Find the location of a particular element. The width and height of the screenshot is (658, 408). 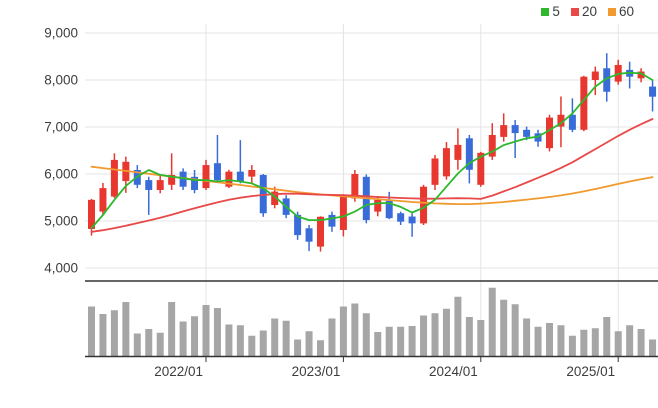

legend-ma20-label: 20 is located at coordinates (589, 11).